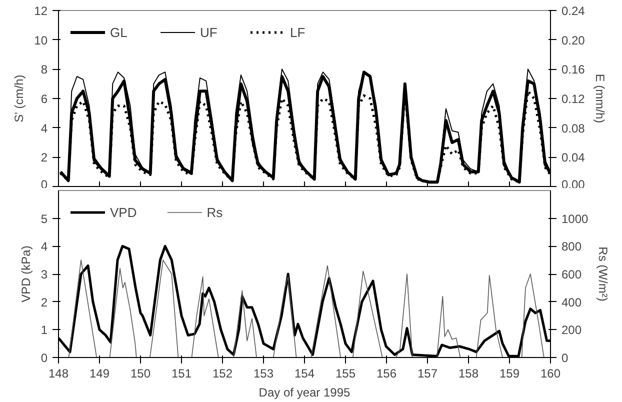 Image resolution: width=622 pixels, height=402 pixels. What do you see at coordinates (123, 212) in the screenshot?
I see `legend-label: VPD` at bounding box center [123, 212].